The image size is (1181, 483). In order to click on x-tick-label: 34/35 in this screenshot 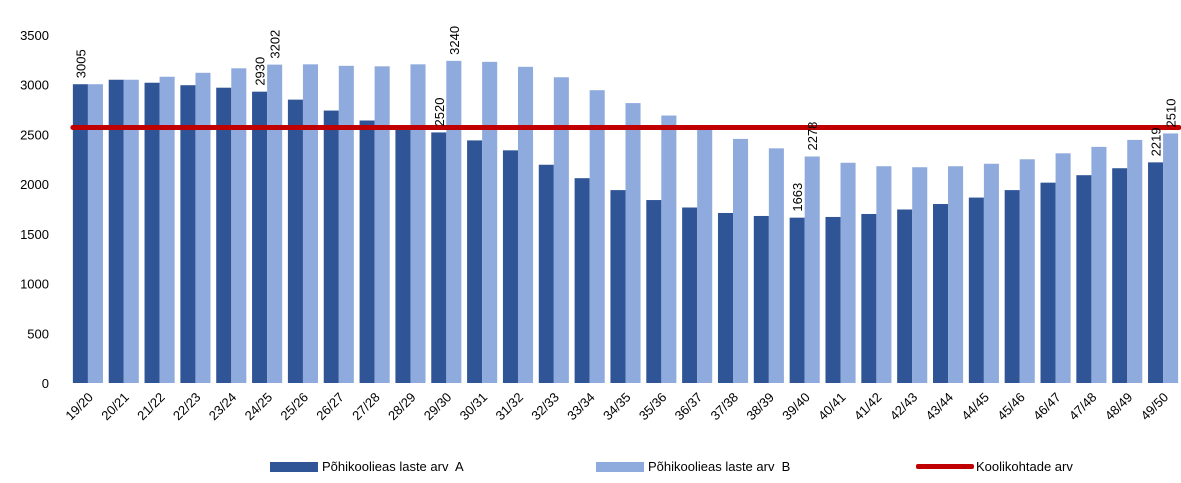, I will do `click(617, 407)`.